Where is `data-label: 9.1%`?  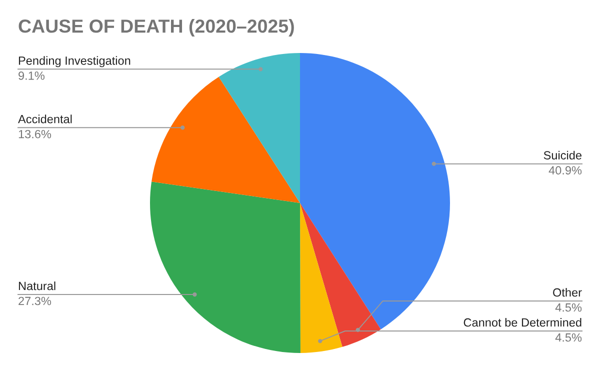
data-label: 9.1% is located at coordinates (31, 75).